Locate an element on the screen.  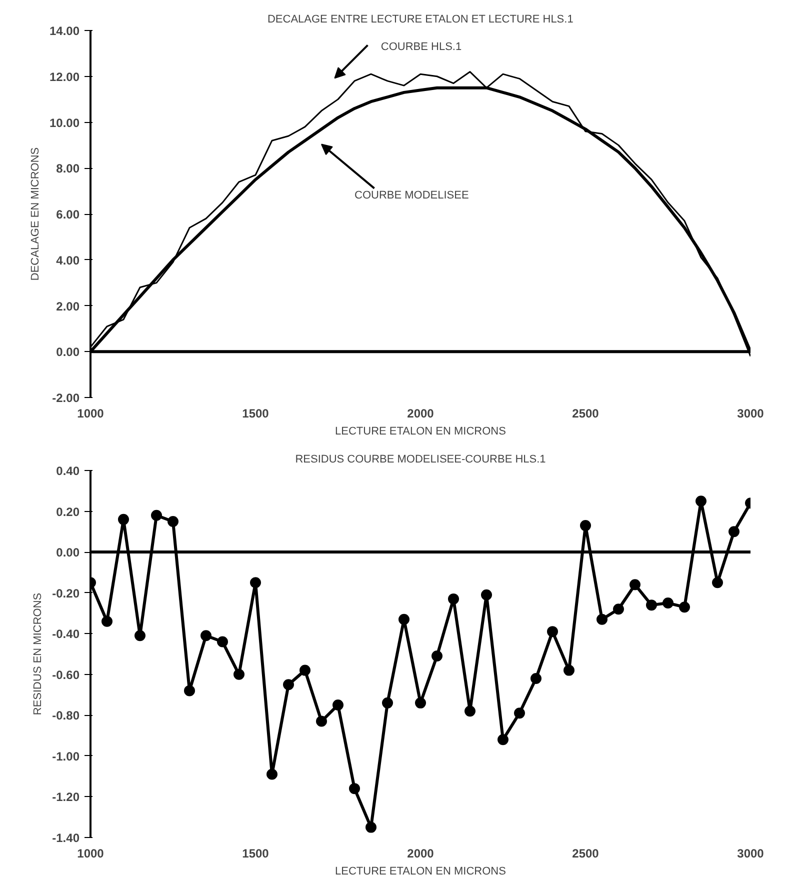
y-tick-label: 0.40 is located at coordinates (68, 471).